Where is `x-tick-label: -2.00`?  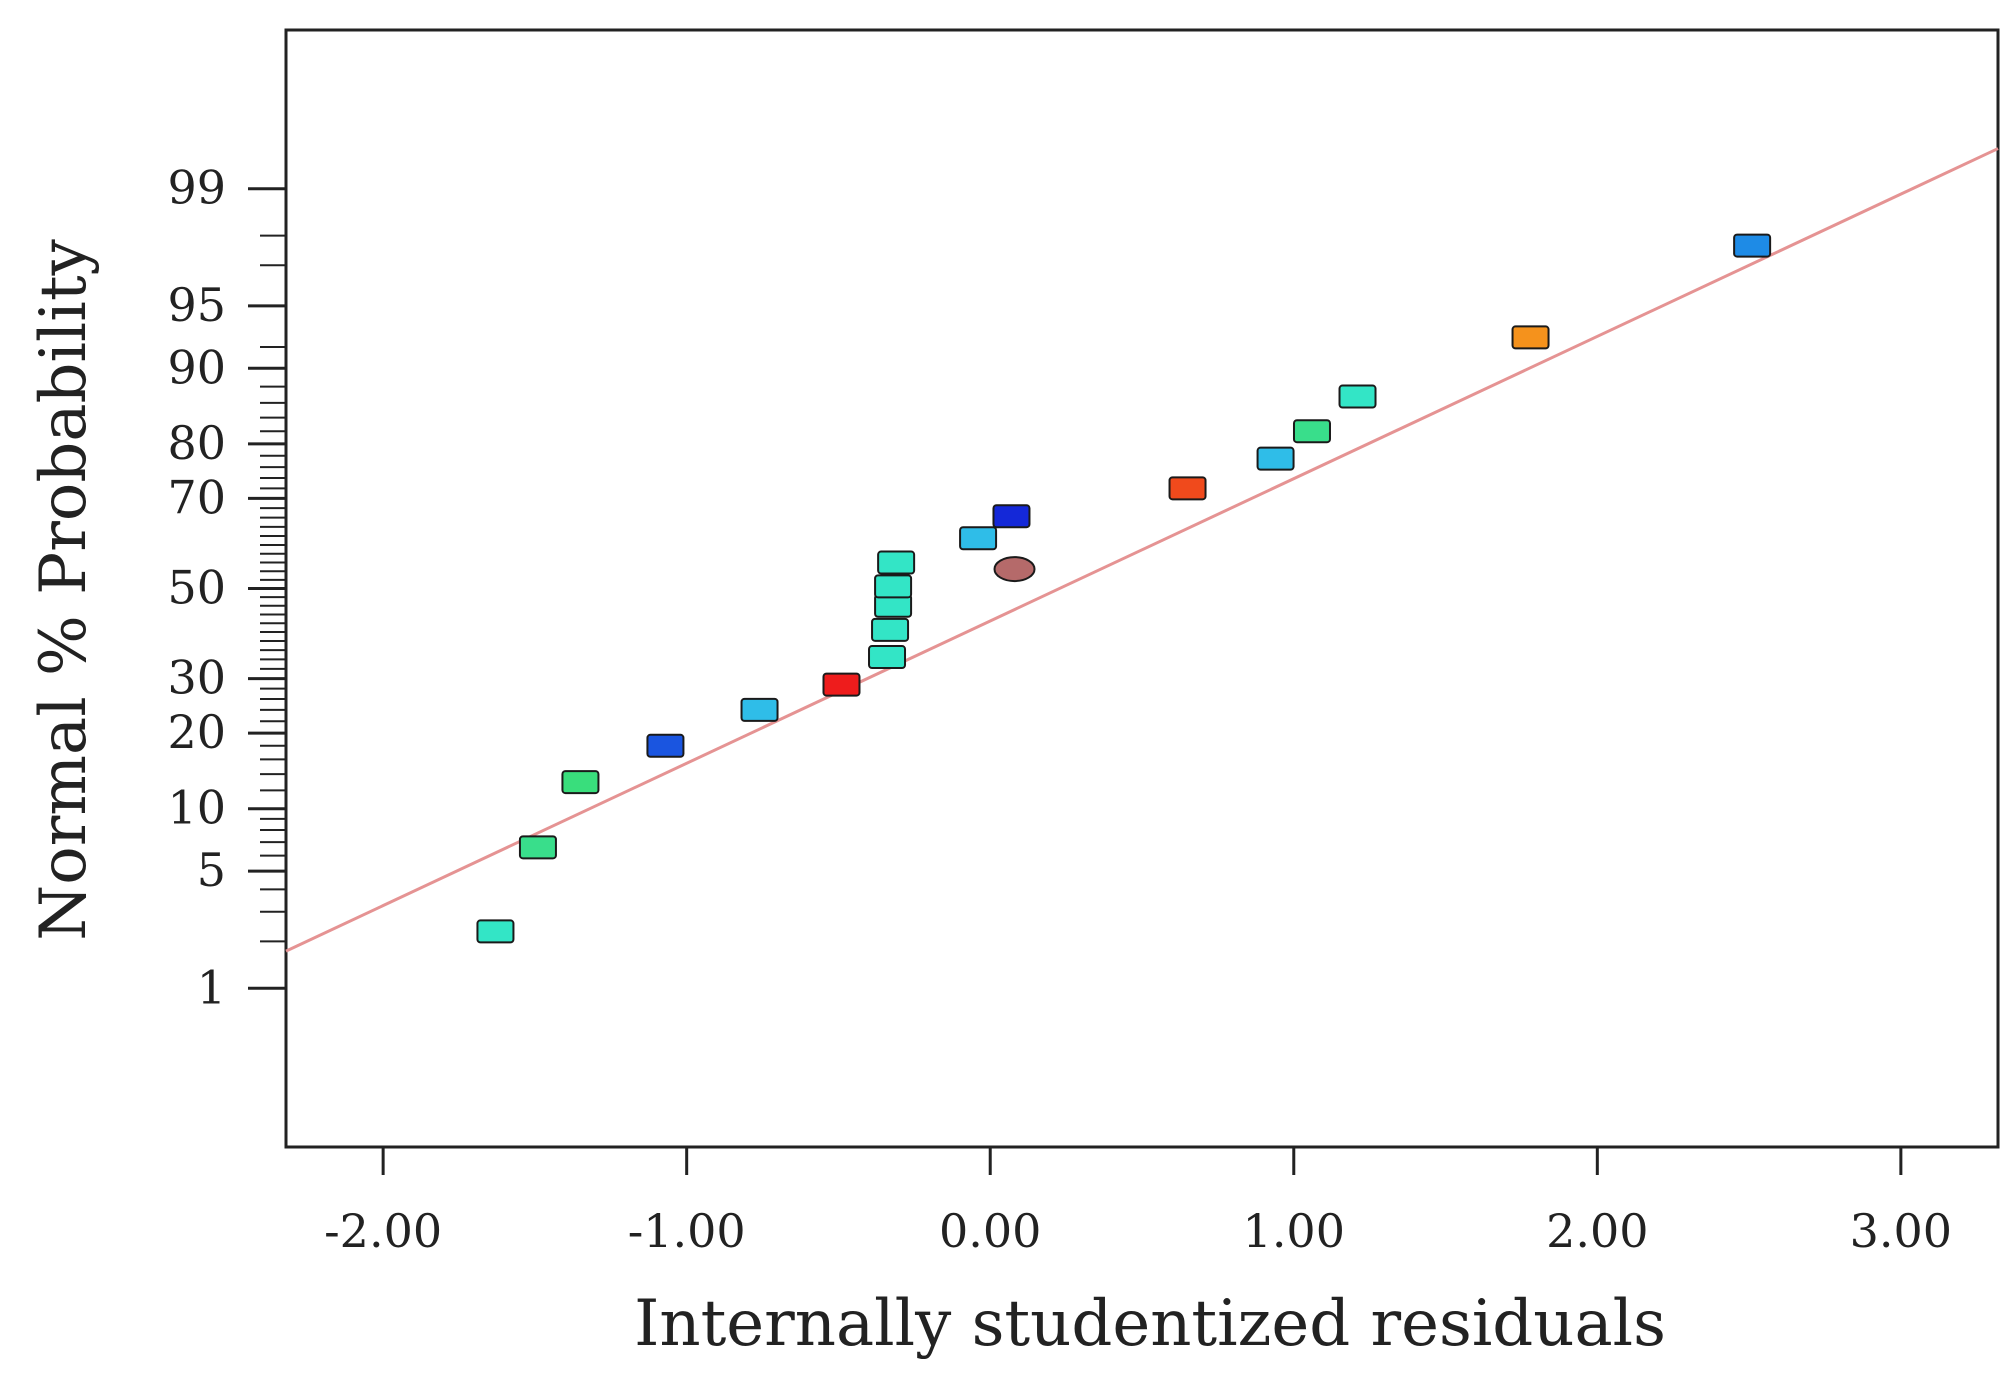 x-tick-label: -2.00 is located at coordinates (383, 1231).